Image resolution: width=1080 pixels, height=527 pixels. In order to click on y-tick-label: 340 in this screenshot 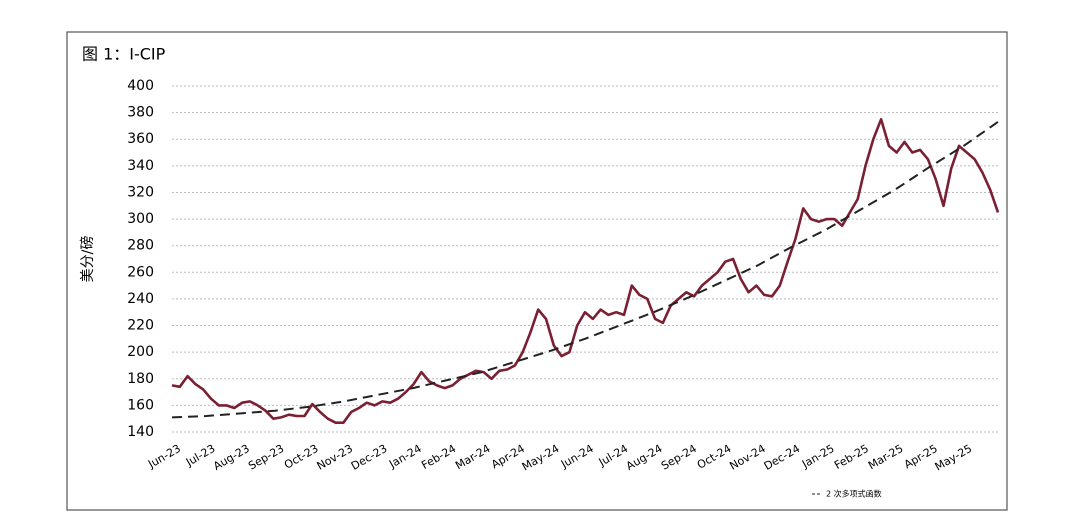, I will do `click(140, 166)`.